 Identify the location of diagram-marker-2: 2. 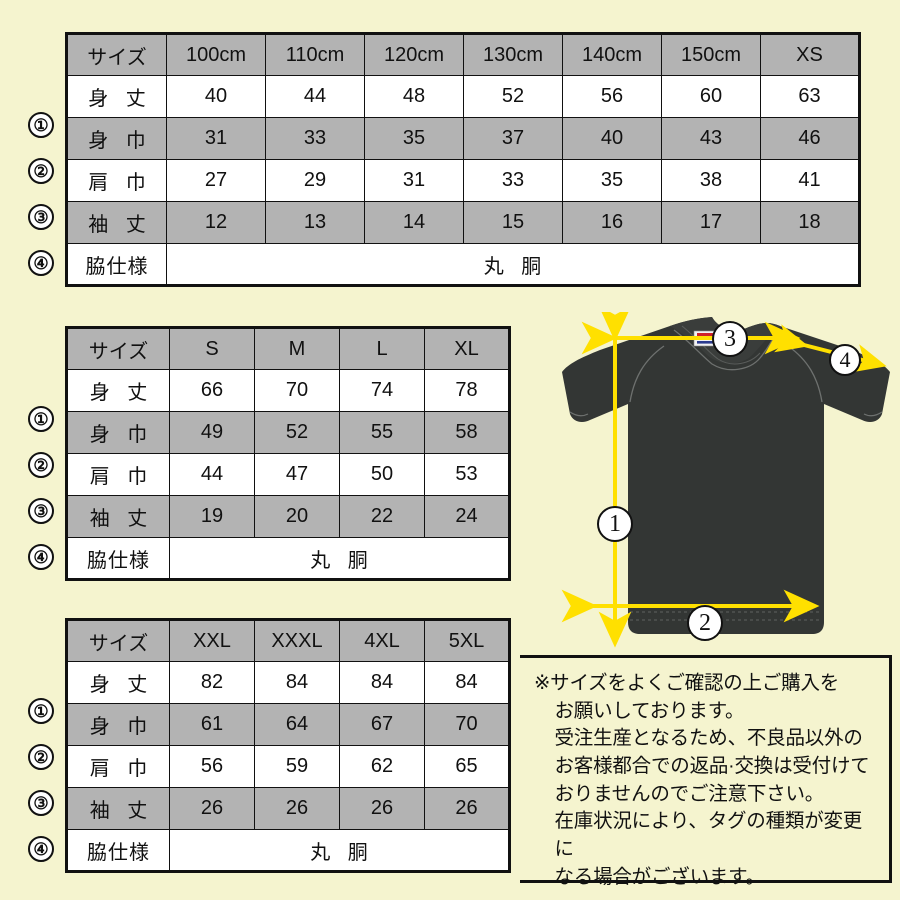
(705, 623).